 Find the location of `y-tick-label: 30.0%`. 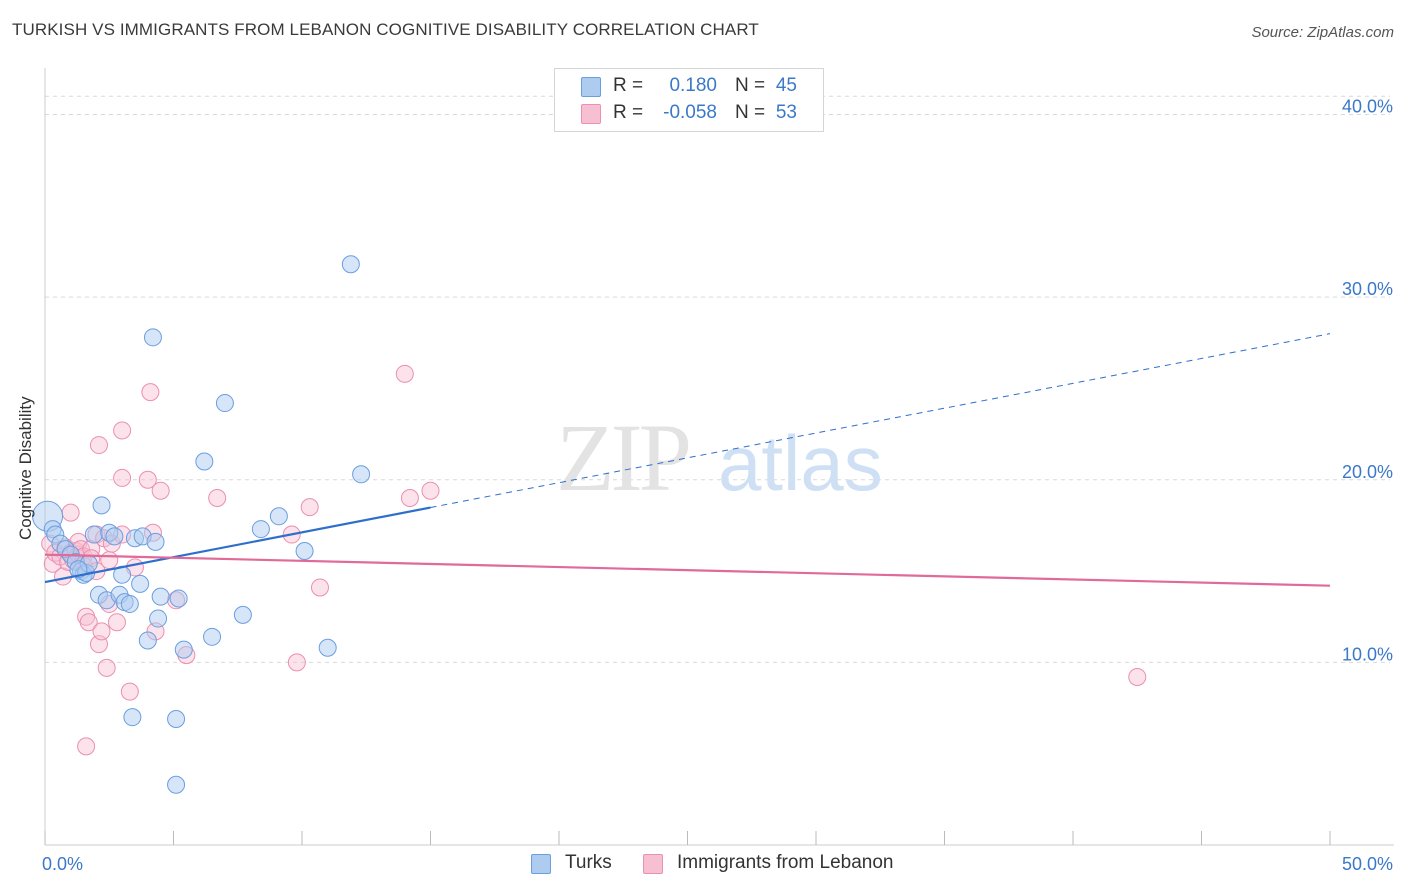

y-tick-label: 30.0% is located at coordinates (1367, 289).